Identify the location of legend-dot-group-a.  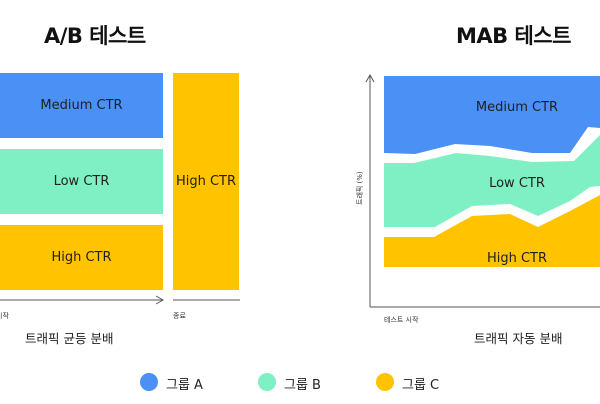
(149, 382).